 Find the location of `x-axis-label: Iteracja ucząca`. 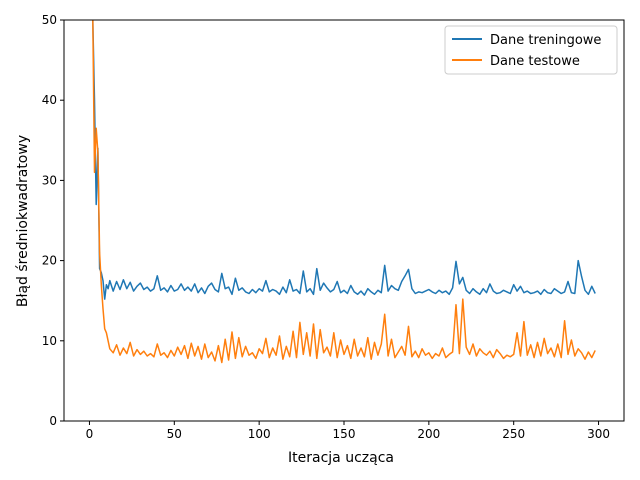

x-axis-label: Iteracja ucząca is located at coordinates (341, 458).